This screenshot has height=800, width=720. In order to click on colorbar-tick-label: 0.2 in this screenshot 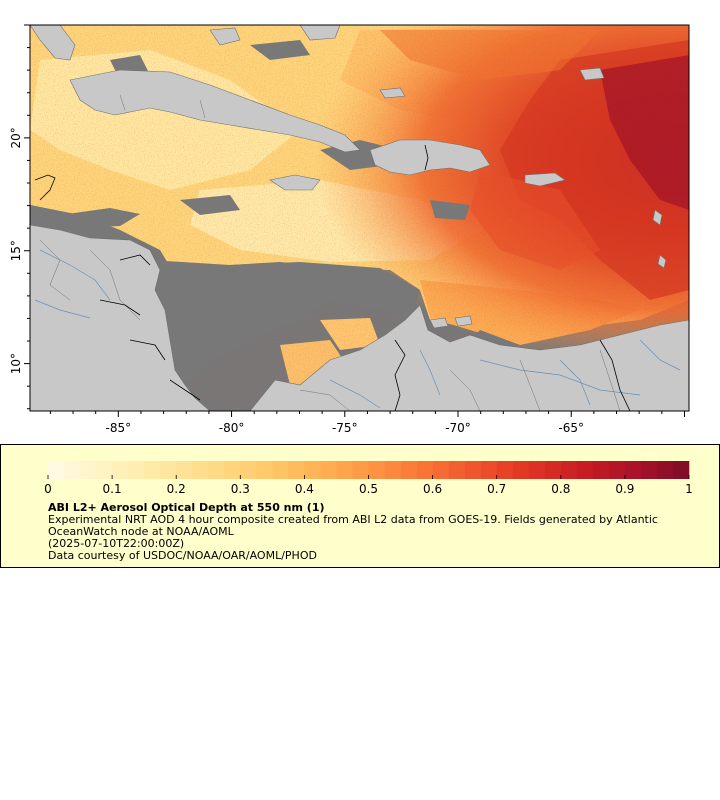, I will do `click(176, 489)`.